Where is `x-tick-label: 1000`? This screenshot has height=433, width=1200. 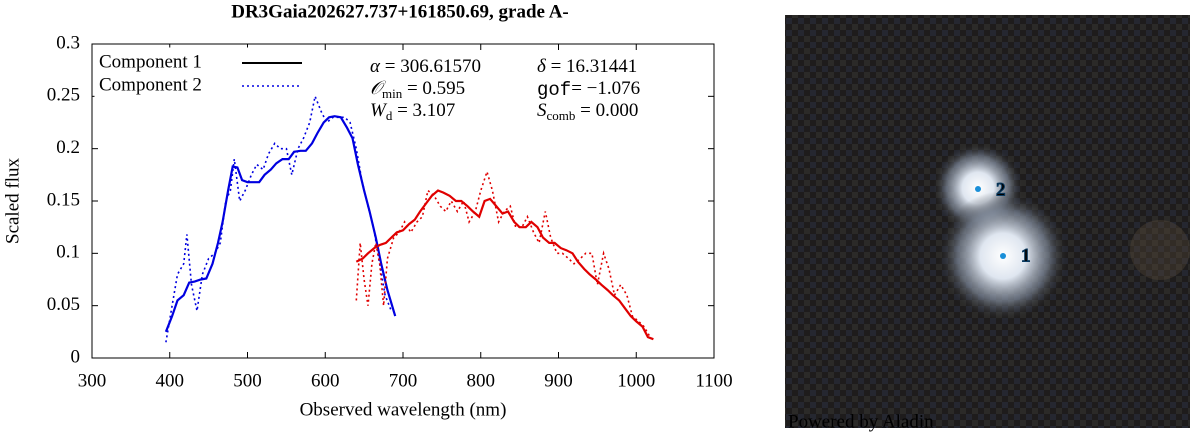
x-tick-label: 1000 is located at coordinates (636, 380).